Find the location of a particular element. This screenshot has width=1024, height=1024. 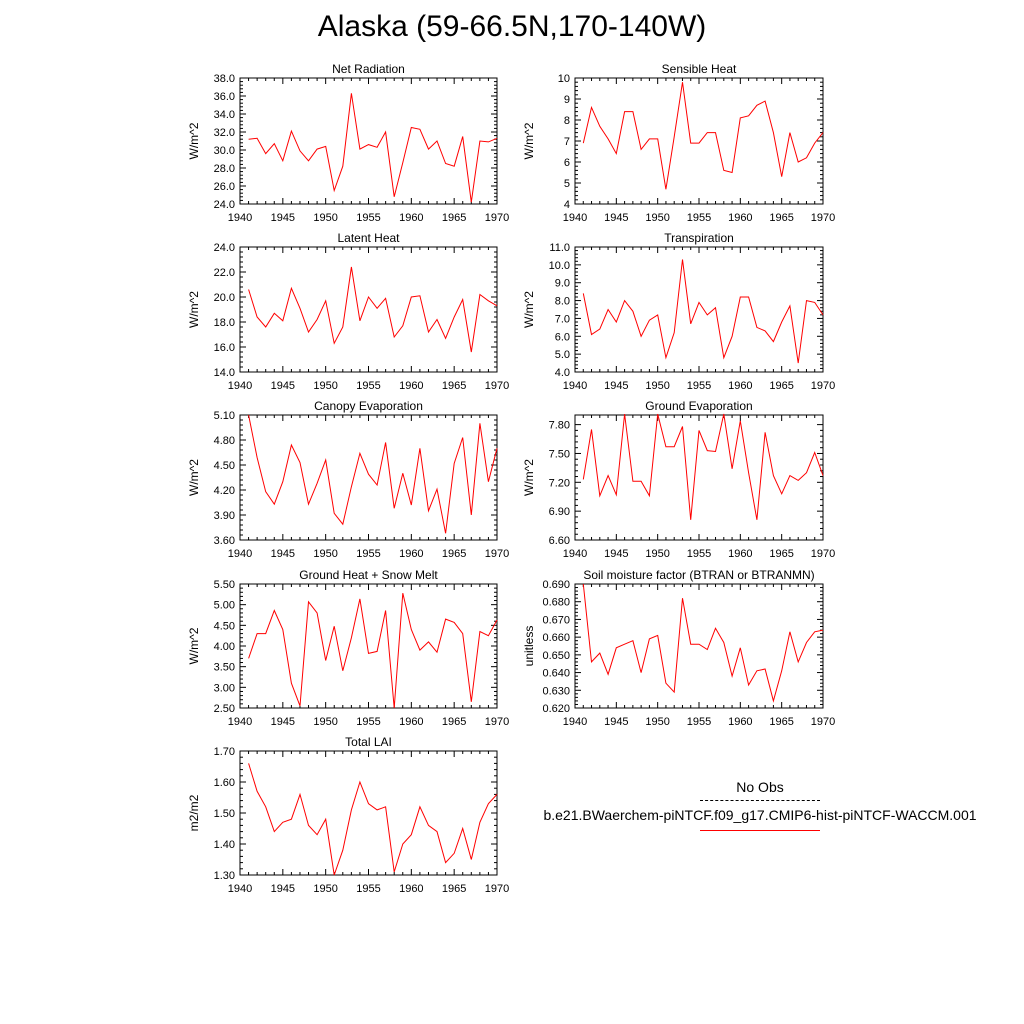

y-tick-label: 0.670 is located at coordinates (556, 620).